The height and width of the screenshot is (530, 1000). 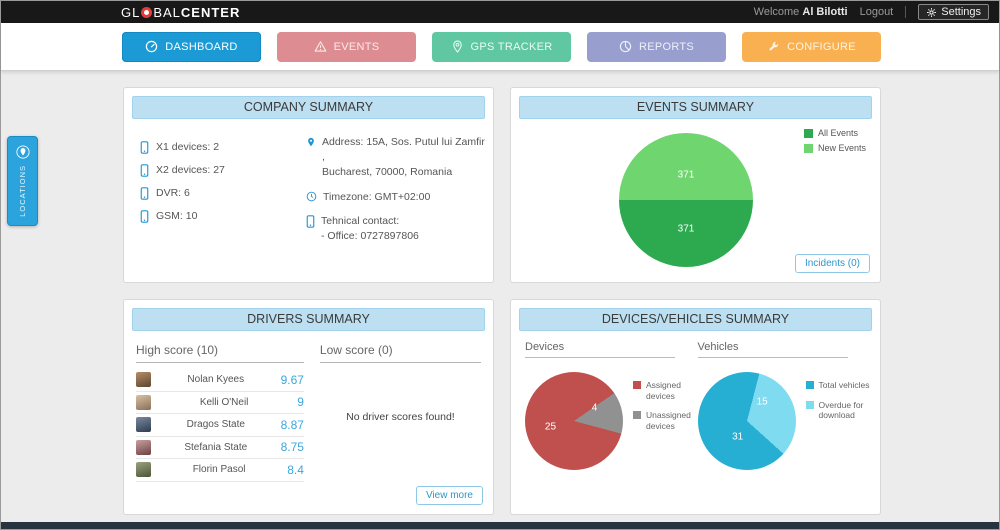 I want to click on warning-triangle-icon, so click(x=320, y=46).